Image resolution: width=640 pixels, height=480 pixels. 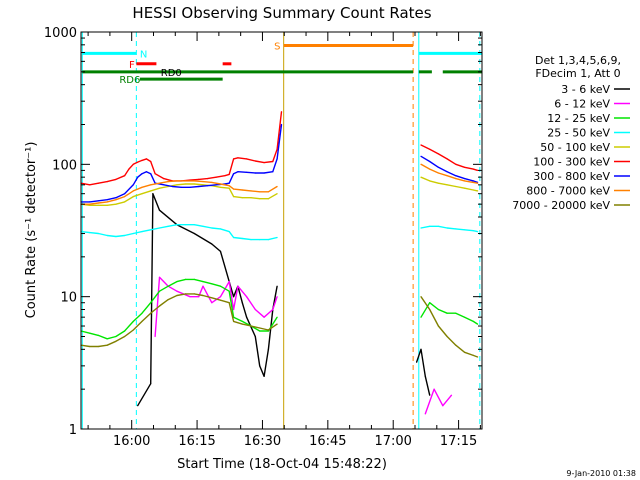 I want to click on legend-entry-2: 12 - 25 keV, so click(x=578, y=118).